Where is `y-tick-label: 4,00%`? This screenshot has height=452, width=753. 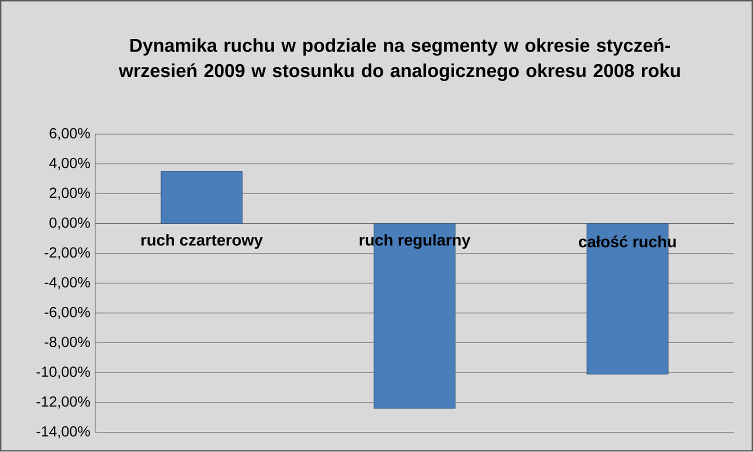 y-tick-label: 4,00% is located at coordinates (69, 164).